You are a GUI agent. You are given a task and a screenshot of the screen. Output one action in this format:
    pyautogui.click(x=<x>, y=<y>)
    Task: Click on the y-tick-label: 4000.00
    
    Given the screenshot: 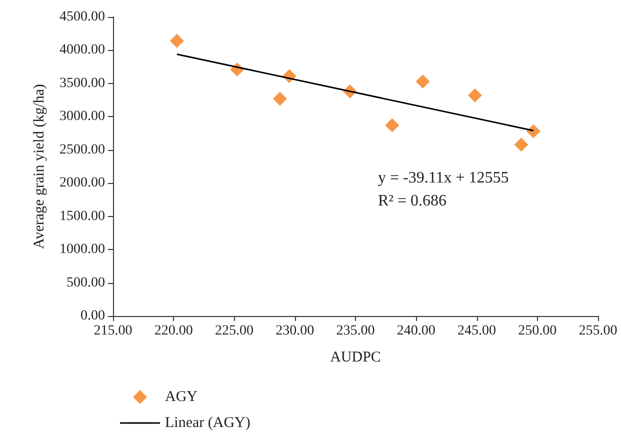 What is the action you would take?
    pyautogui.click(x=82, y=50)
    